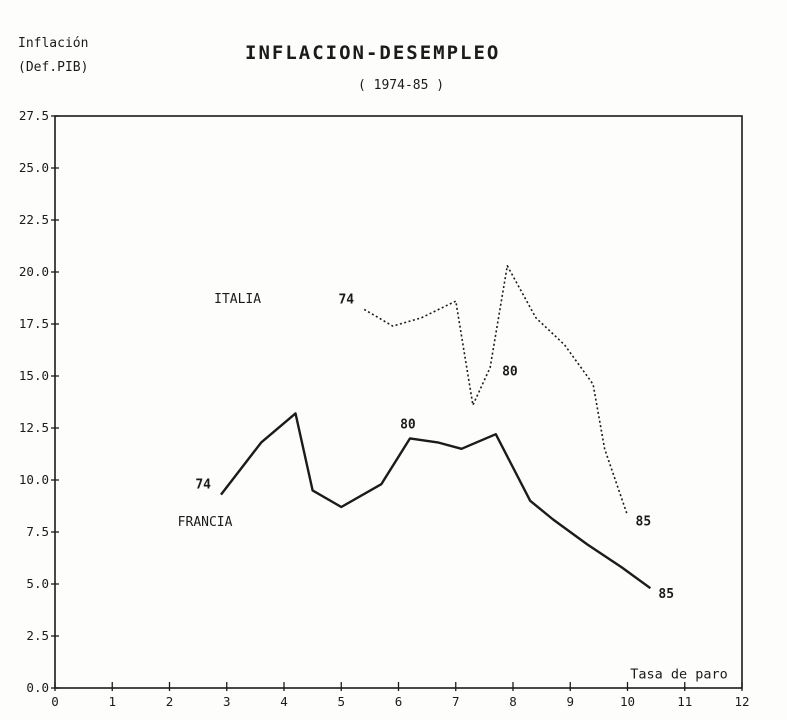  What do you see at coordinates (55, 701) in the screenshot?
I see `x-tick-label: 0` at bounding box center [55, 701].